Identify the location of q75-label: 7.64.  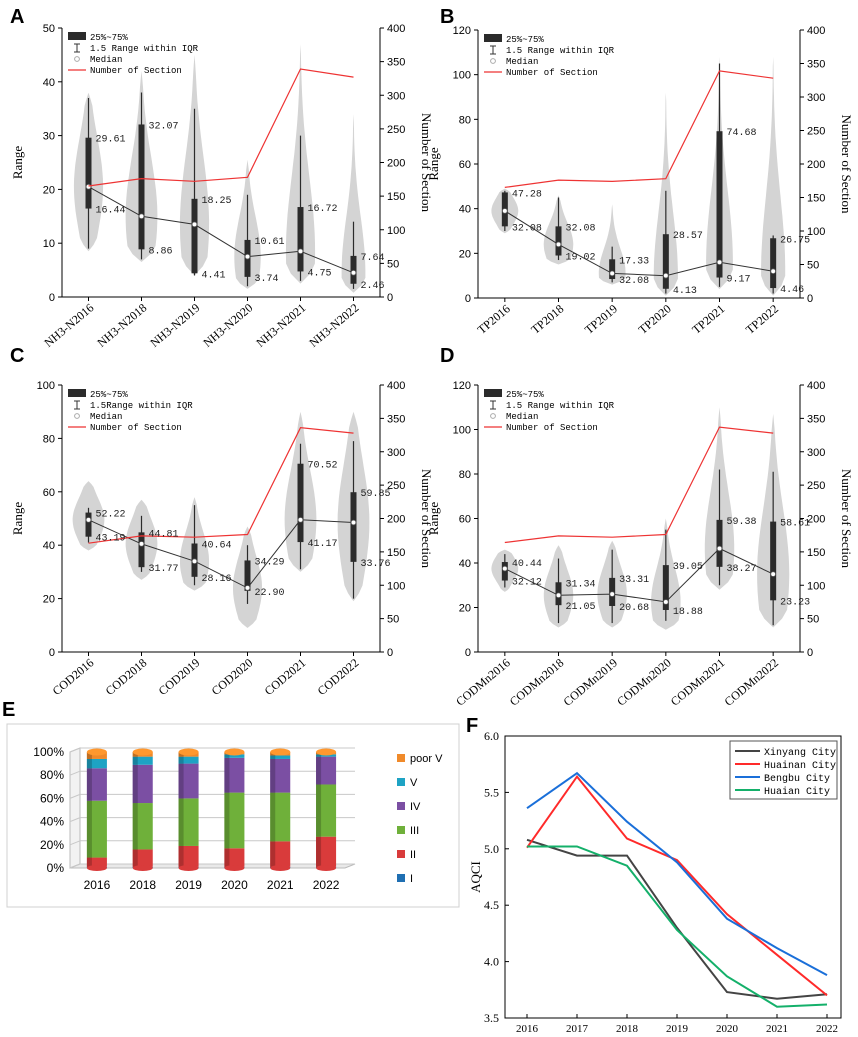
(373, 258).